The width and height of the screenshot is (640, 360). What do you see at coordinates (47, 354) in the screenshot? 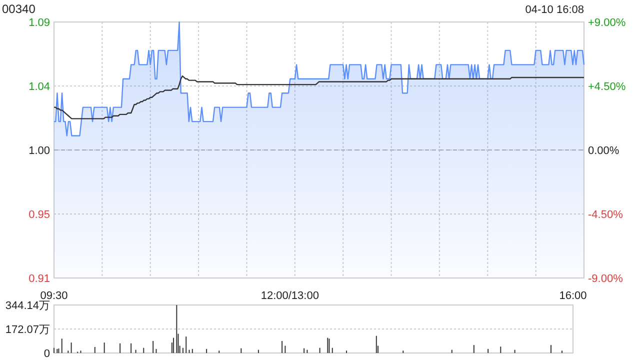
I see `y-tick-label: 0` at bounding box center [47, 354].